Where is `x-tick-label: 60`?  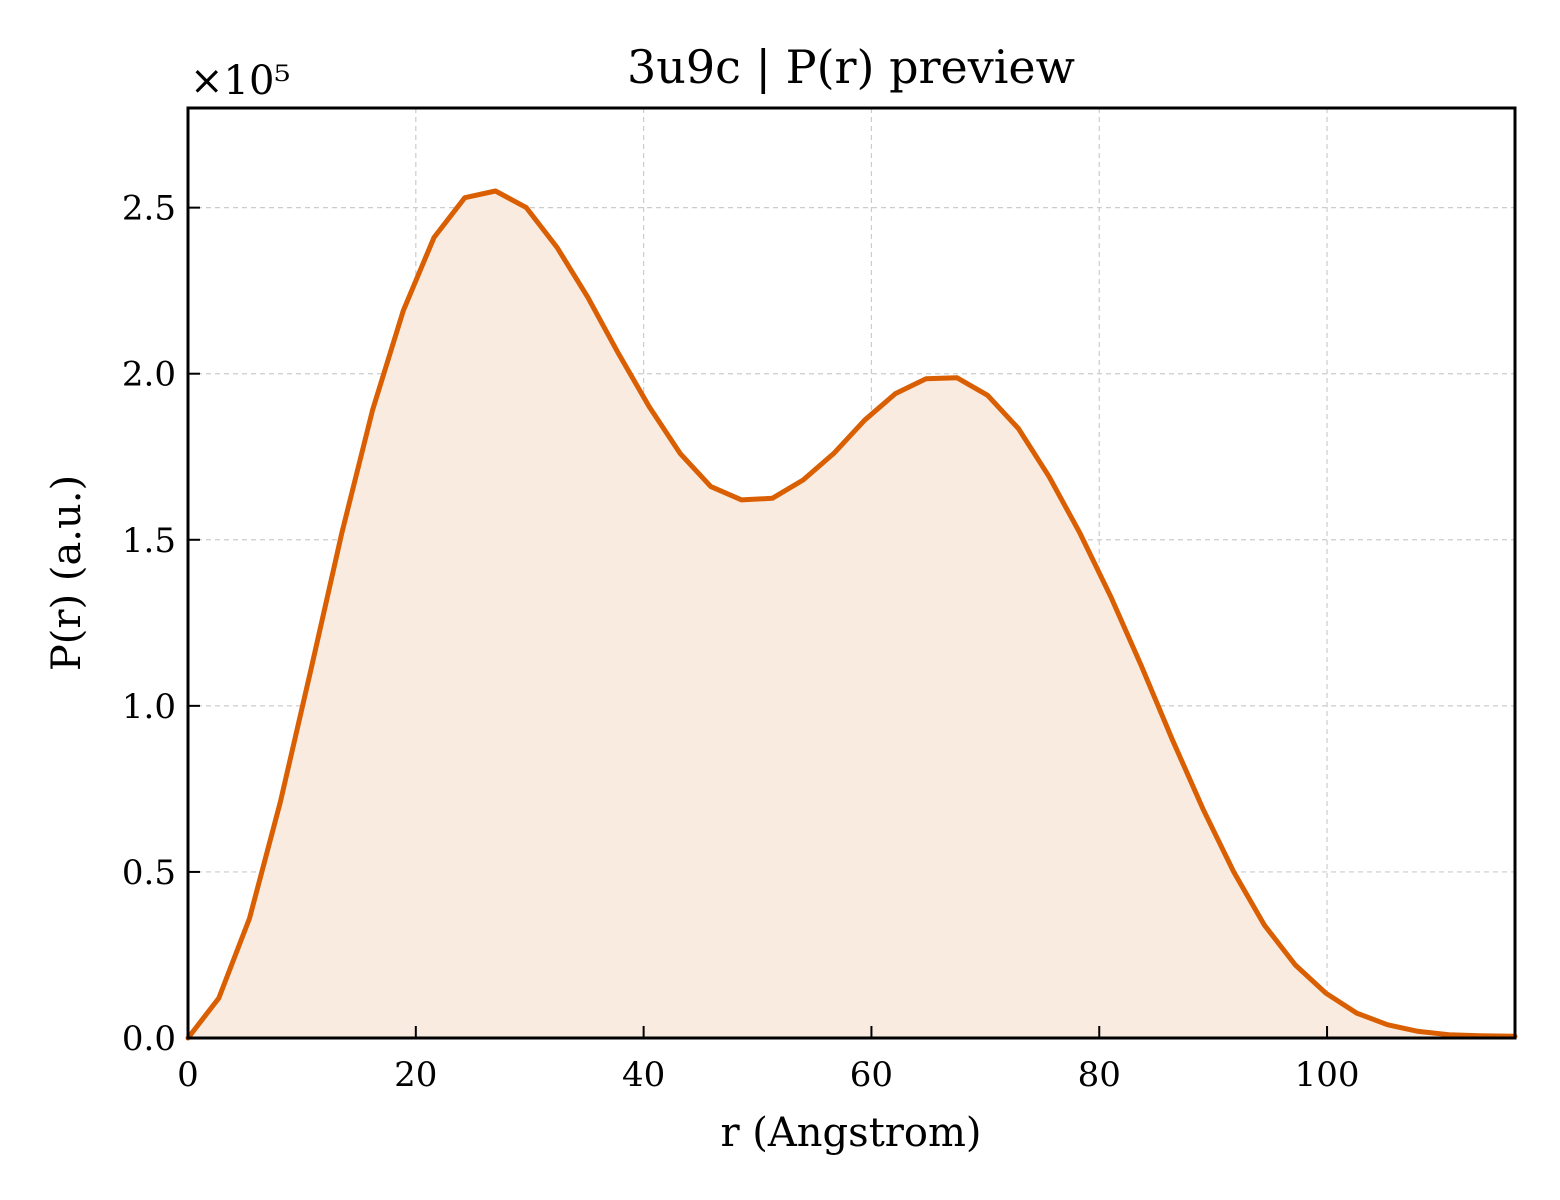
x-tick-label: 60 is located at coordinates (871, 1075).